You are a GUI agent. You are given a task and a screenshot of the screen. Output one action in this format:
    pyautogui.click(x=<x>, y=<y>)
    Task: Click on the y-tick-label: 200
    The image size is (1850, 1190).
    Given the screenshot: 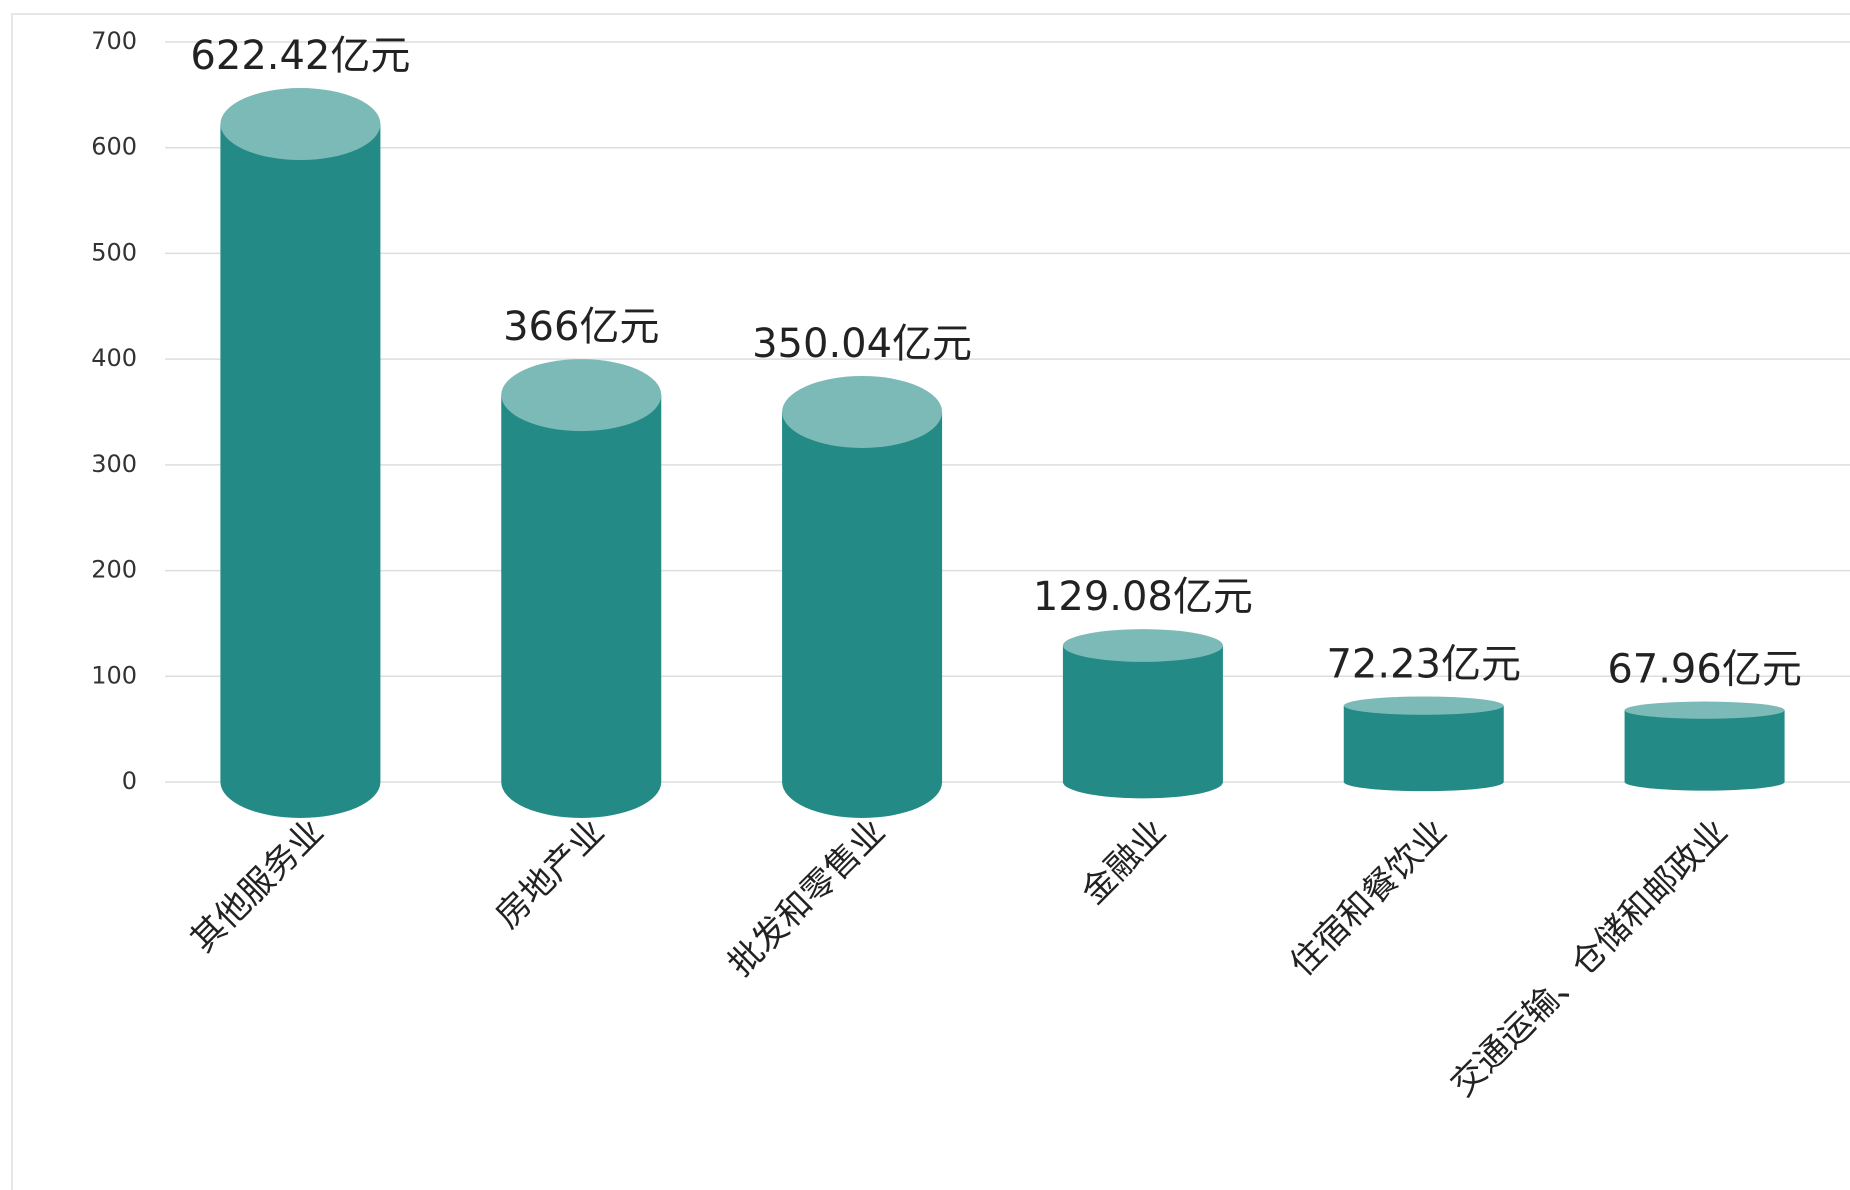 What is the action you would take?
    pyautogui.click(x=114, y=570)
    